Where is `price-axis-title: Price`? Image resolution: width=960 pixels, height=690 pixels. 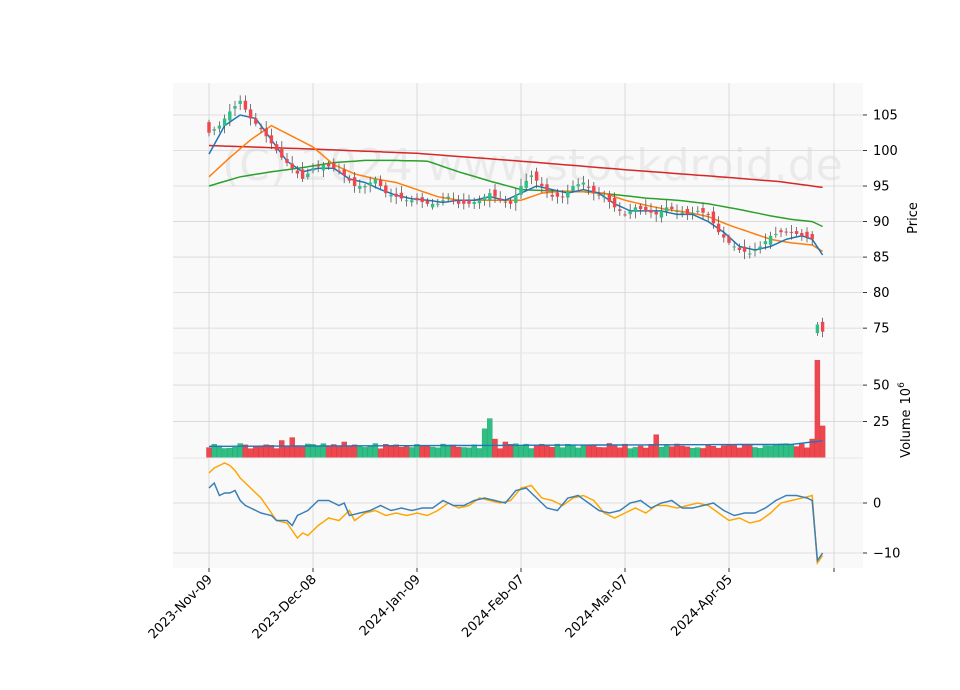 price-axis-title: Price is located at coordinates (913, 218).